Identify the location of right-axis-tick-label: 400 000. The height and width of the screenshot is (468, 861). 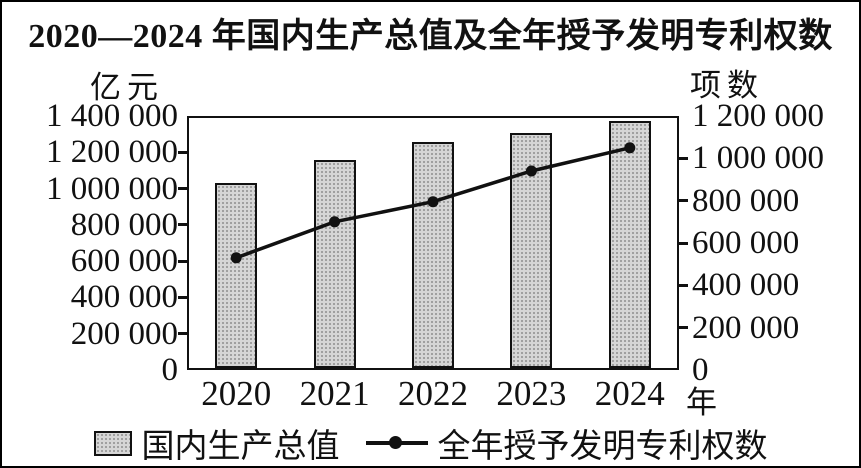
(746, 285).